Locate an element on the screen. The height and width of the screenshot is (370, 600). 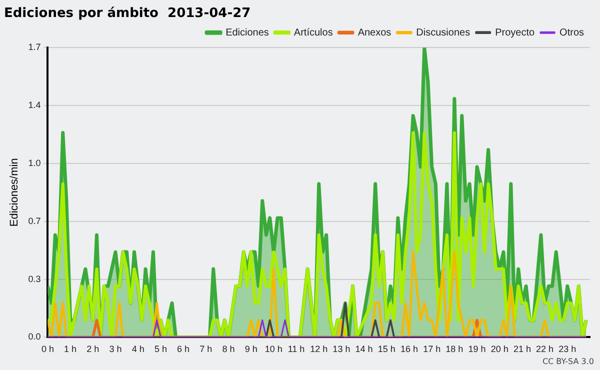
x-tick-label: 13 h is located at coordinates (341, 349).